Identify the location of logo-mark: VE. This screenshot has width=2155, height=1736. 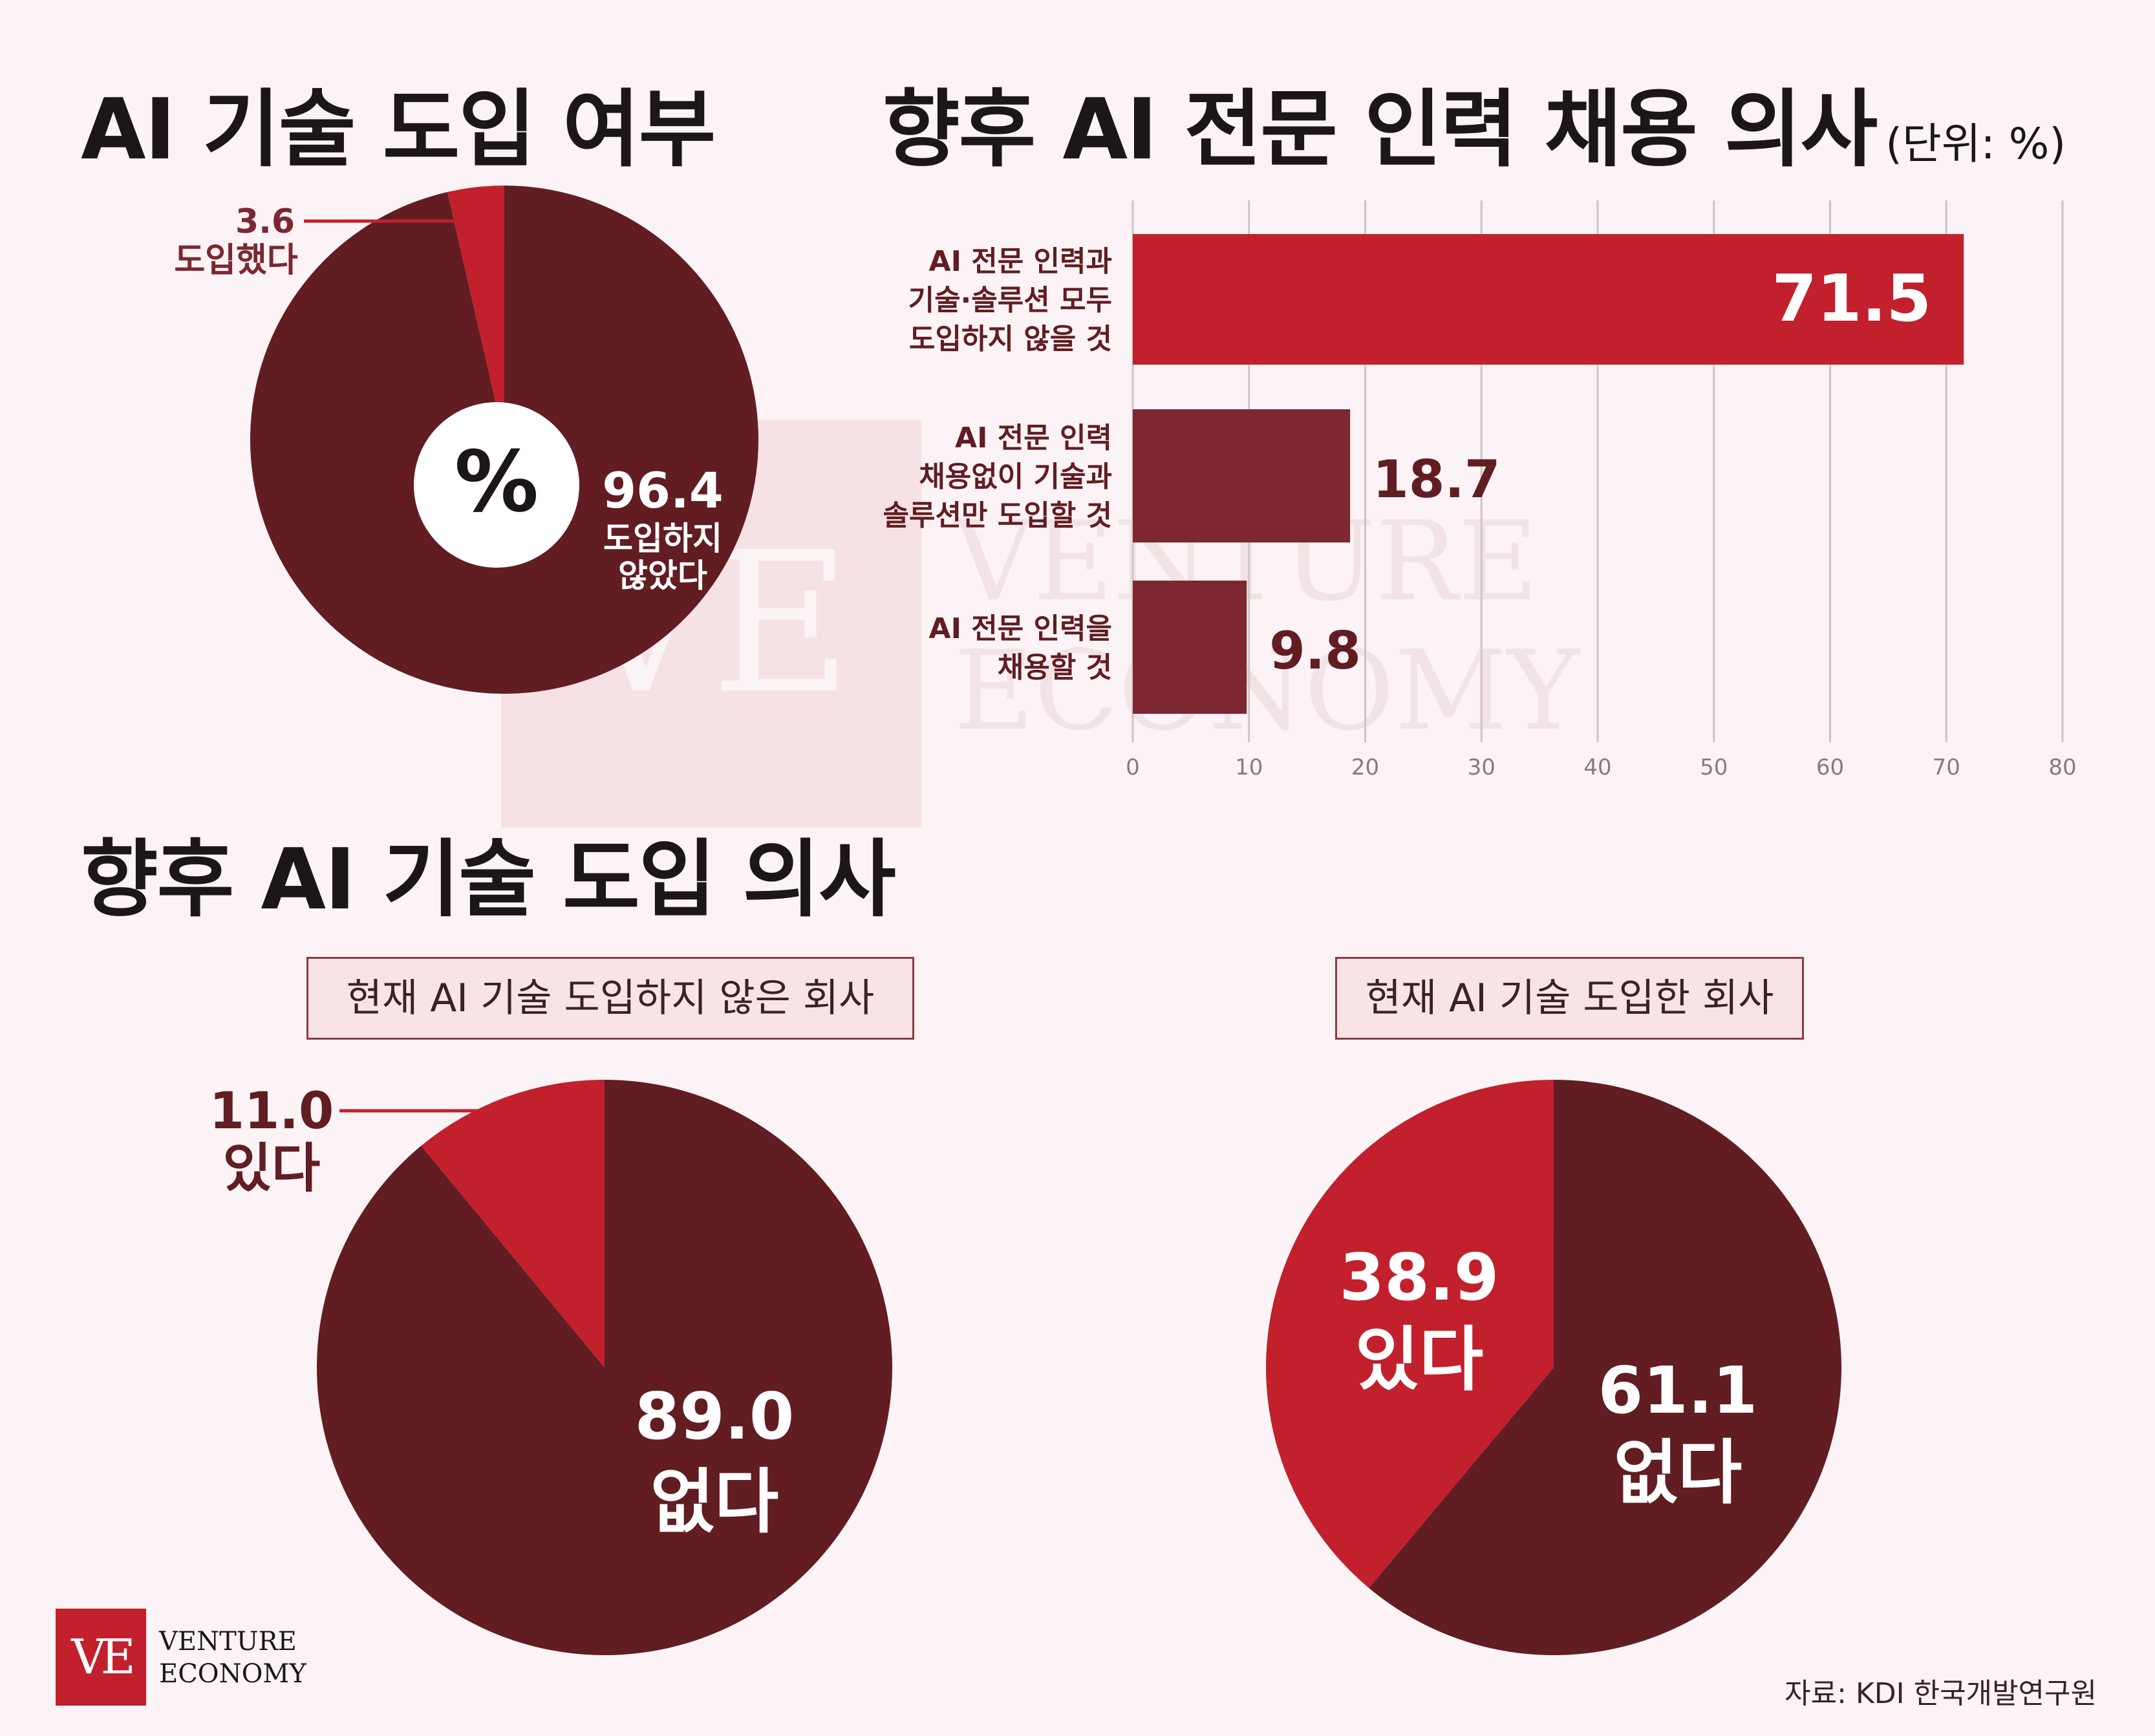
(101, 1657).